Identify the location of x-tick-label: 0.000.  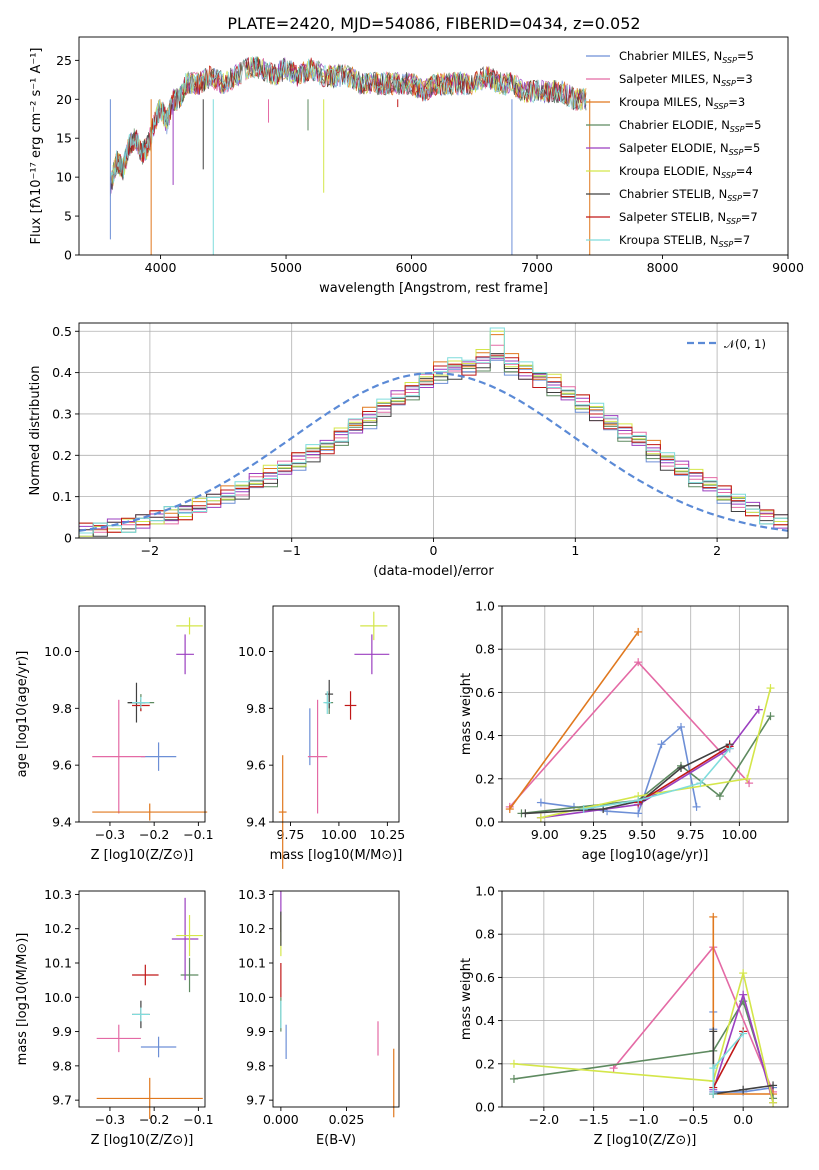
(281, 1119).